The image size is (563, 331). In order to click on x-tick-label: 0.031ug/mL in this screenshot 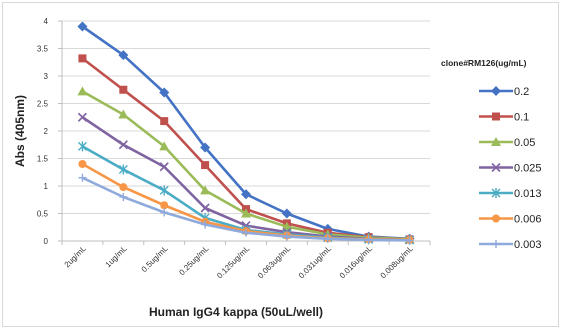, I will do `click(315, 262)`.